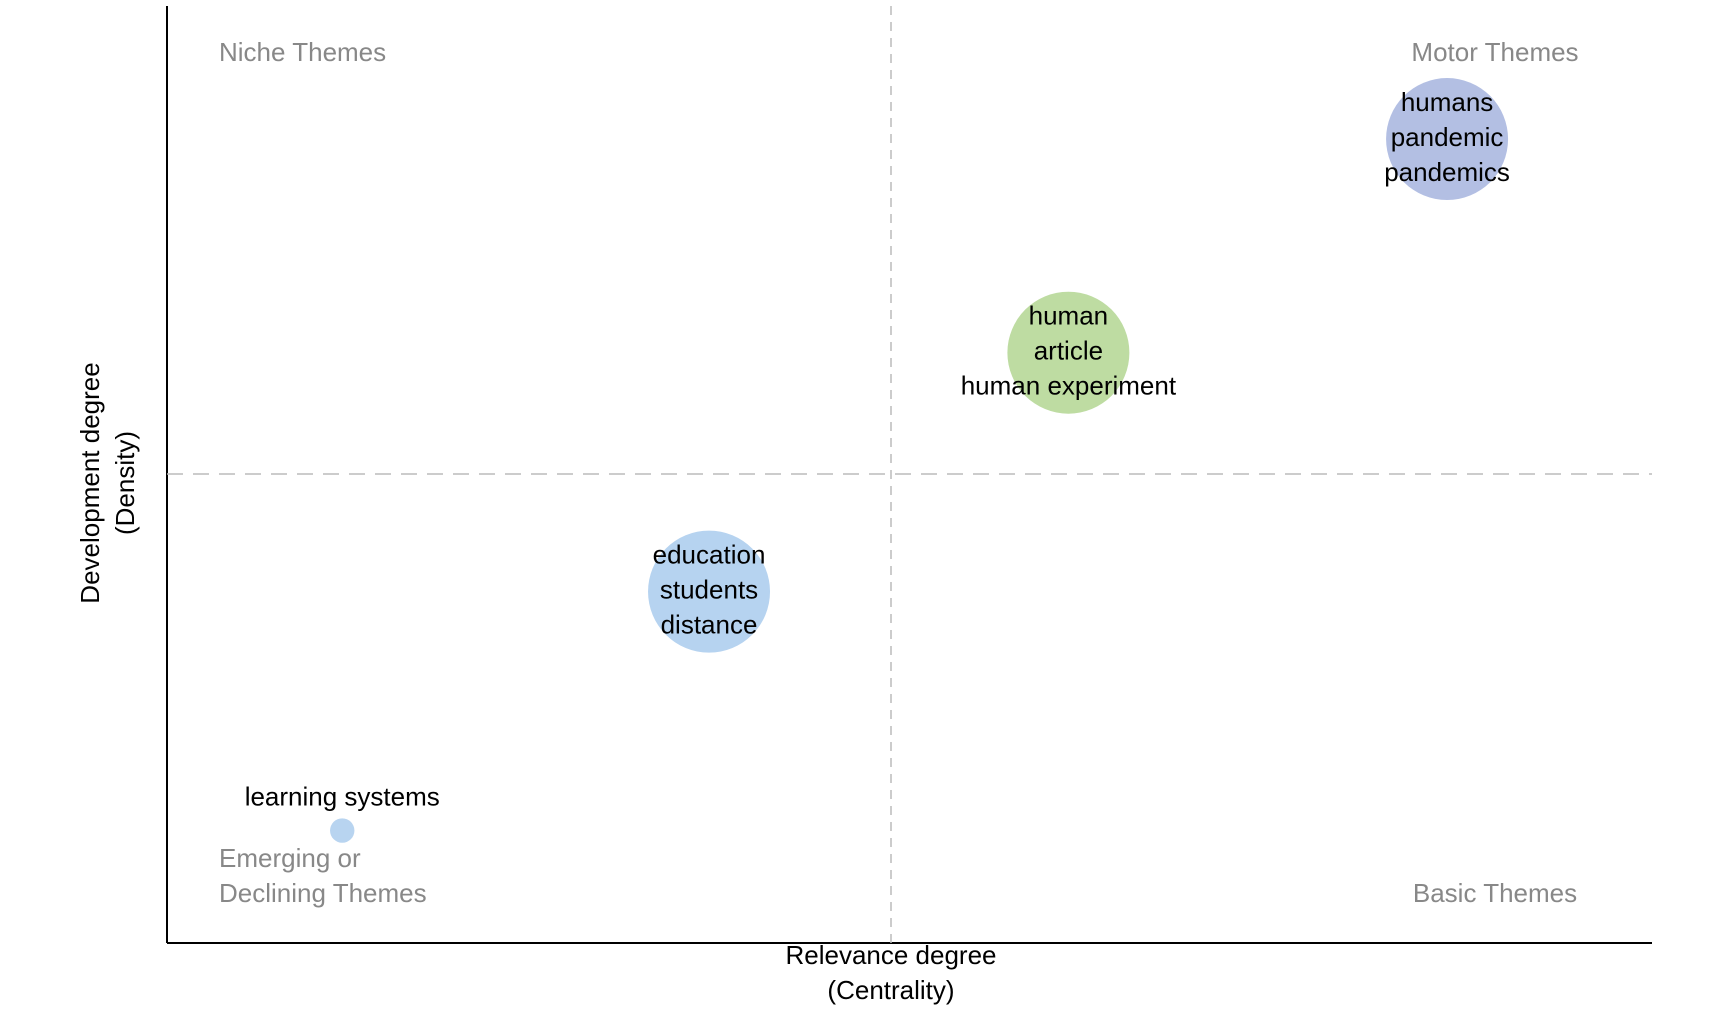 The width and height of the screenshot is (1725, 1009). What do you see at coordinates (1069, 386) in the screenshot?
I see `bubble-label: human experiment` at bounding box center [1069, 386].